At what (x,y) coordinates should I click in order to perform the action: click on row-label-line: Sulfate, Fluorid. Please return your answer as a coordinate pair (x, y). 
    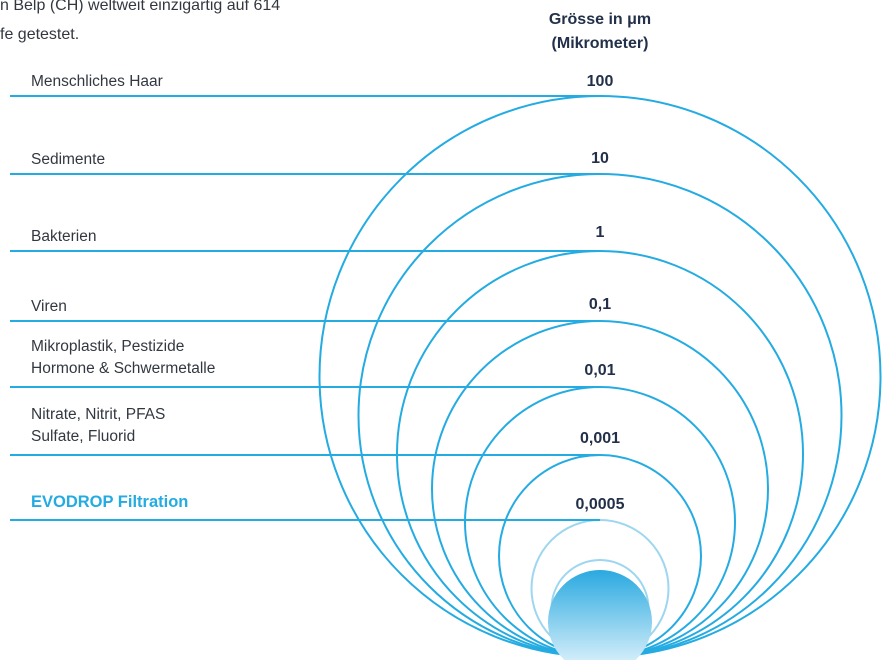
    Looking at the image, I should click on (83, 436).